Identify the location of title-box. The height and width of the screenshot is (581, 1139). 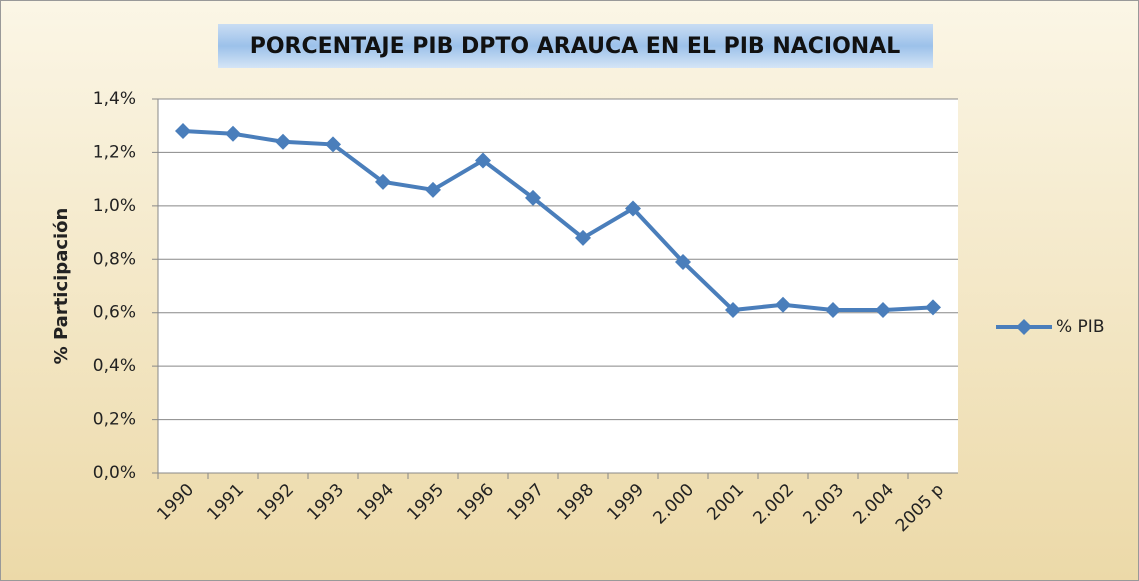
(575, 46).